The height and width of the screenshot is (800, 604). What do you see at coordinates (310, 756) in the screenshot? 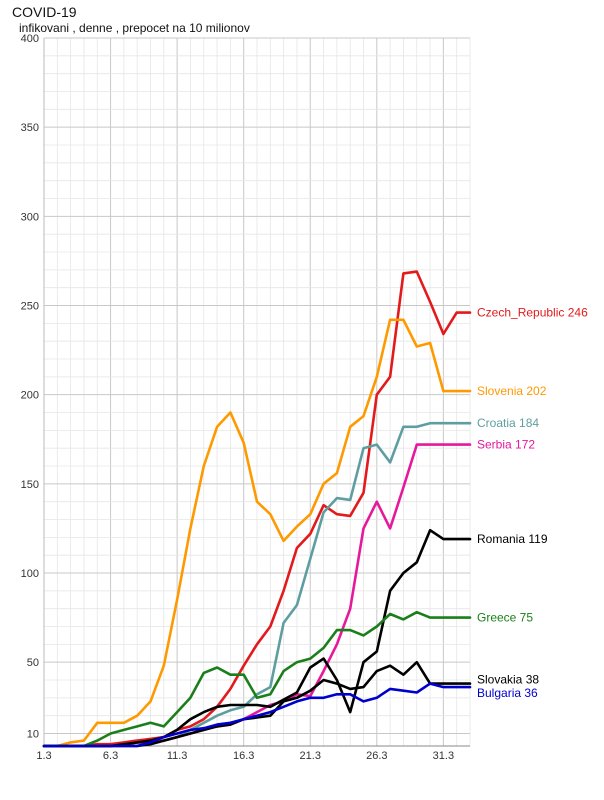
I see `x-tick-label: 21.3` at bounding box center [310, 756].